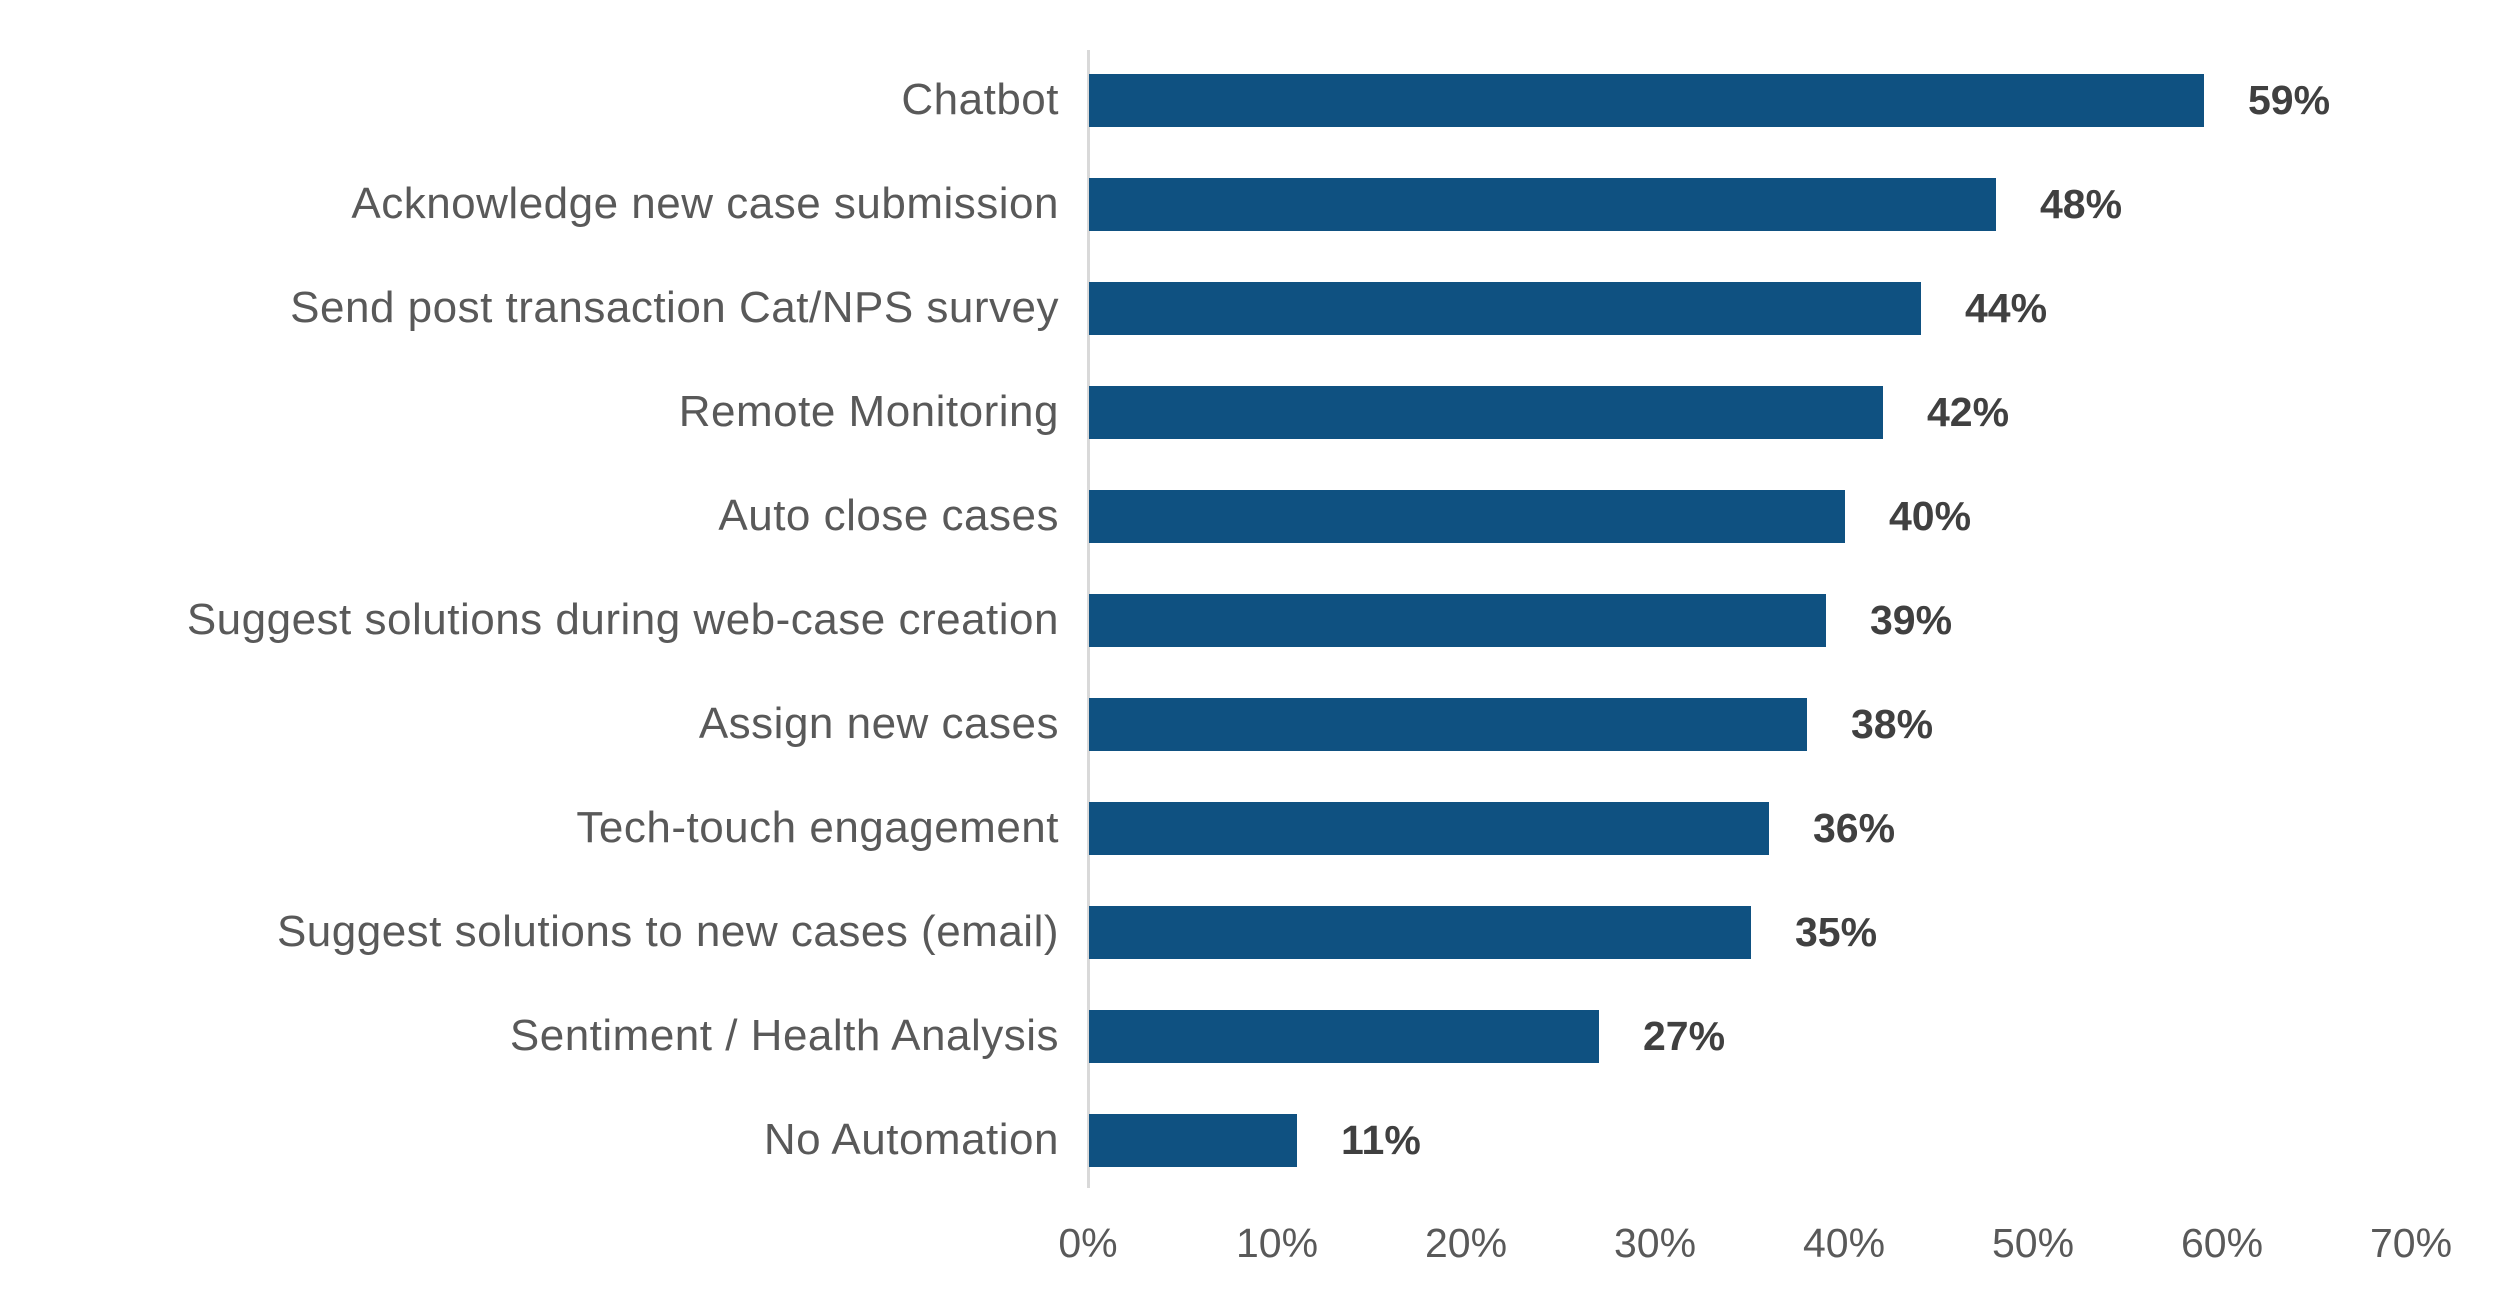 This screenshot has height=1289, width=2506. I want to click on bar-area: 59%, so click(1797, 100).